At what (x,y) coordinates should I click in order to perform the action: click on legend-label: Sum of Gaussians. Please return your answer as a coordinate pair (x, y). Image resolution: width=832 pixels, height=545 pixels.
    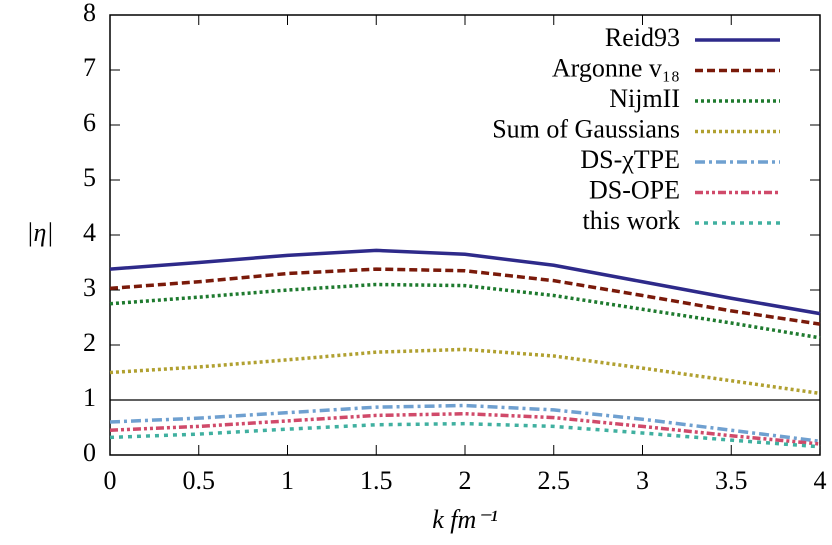
    Looking at the image, I should click on (586, 128).